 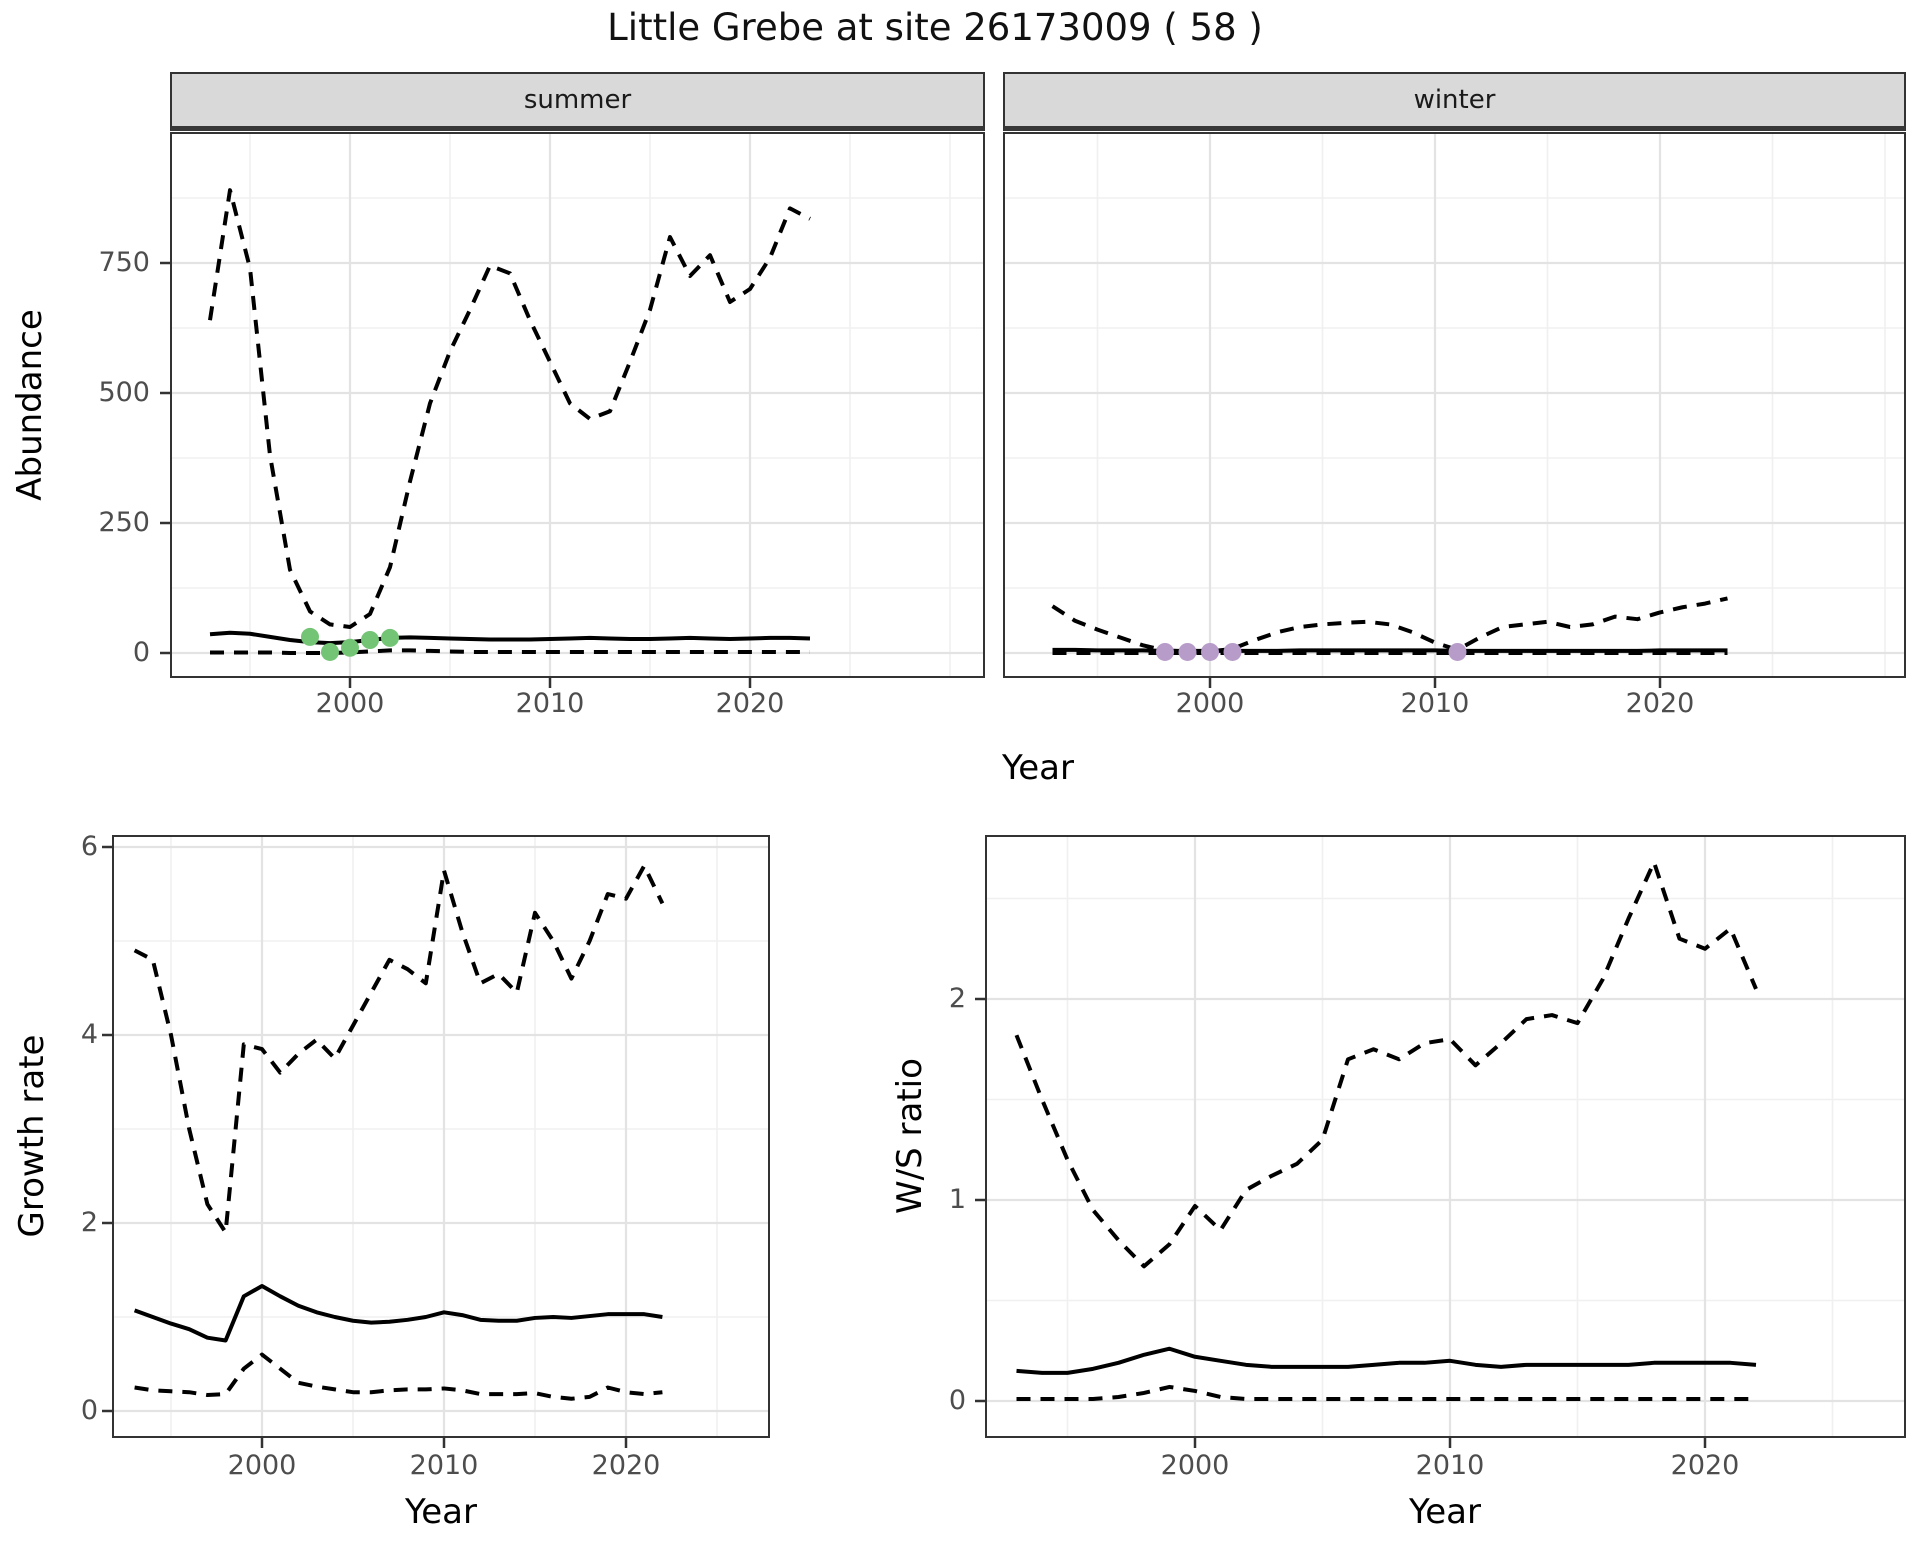 What do you see at coordinates (124, 522) in the screenshot?
I see `y-tick-label: 250` at bounding box center [124, 522].